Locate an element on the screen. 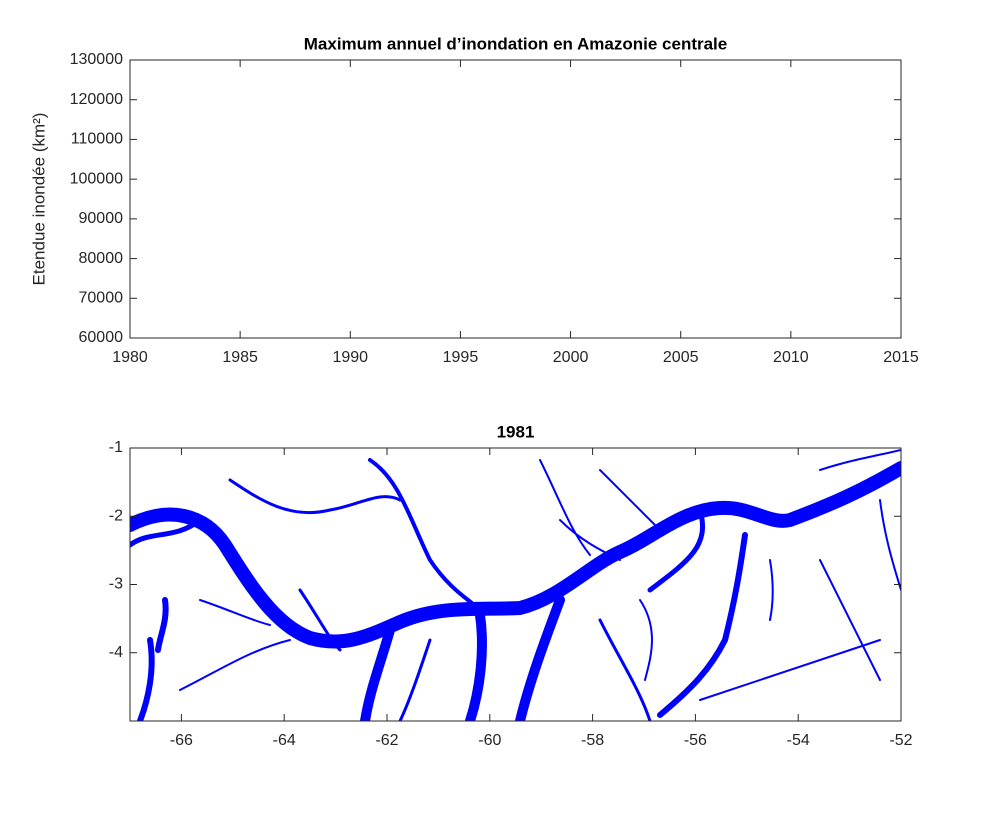 The width and height of the screenshot is (997, 817). x-tick-label: 1985 is located at coordinates (240, 357).